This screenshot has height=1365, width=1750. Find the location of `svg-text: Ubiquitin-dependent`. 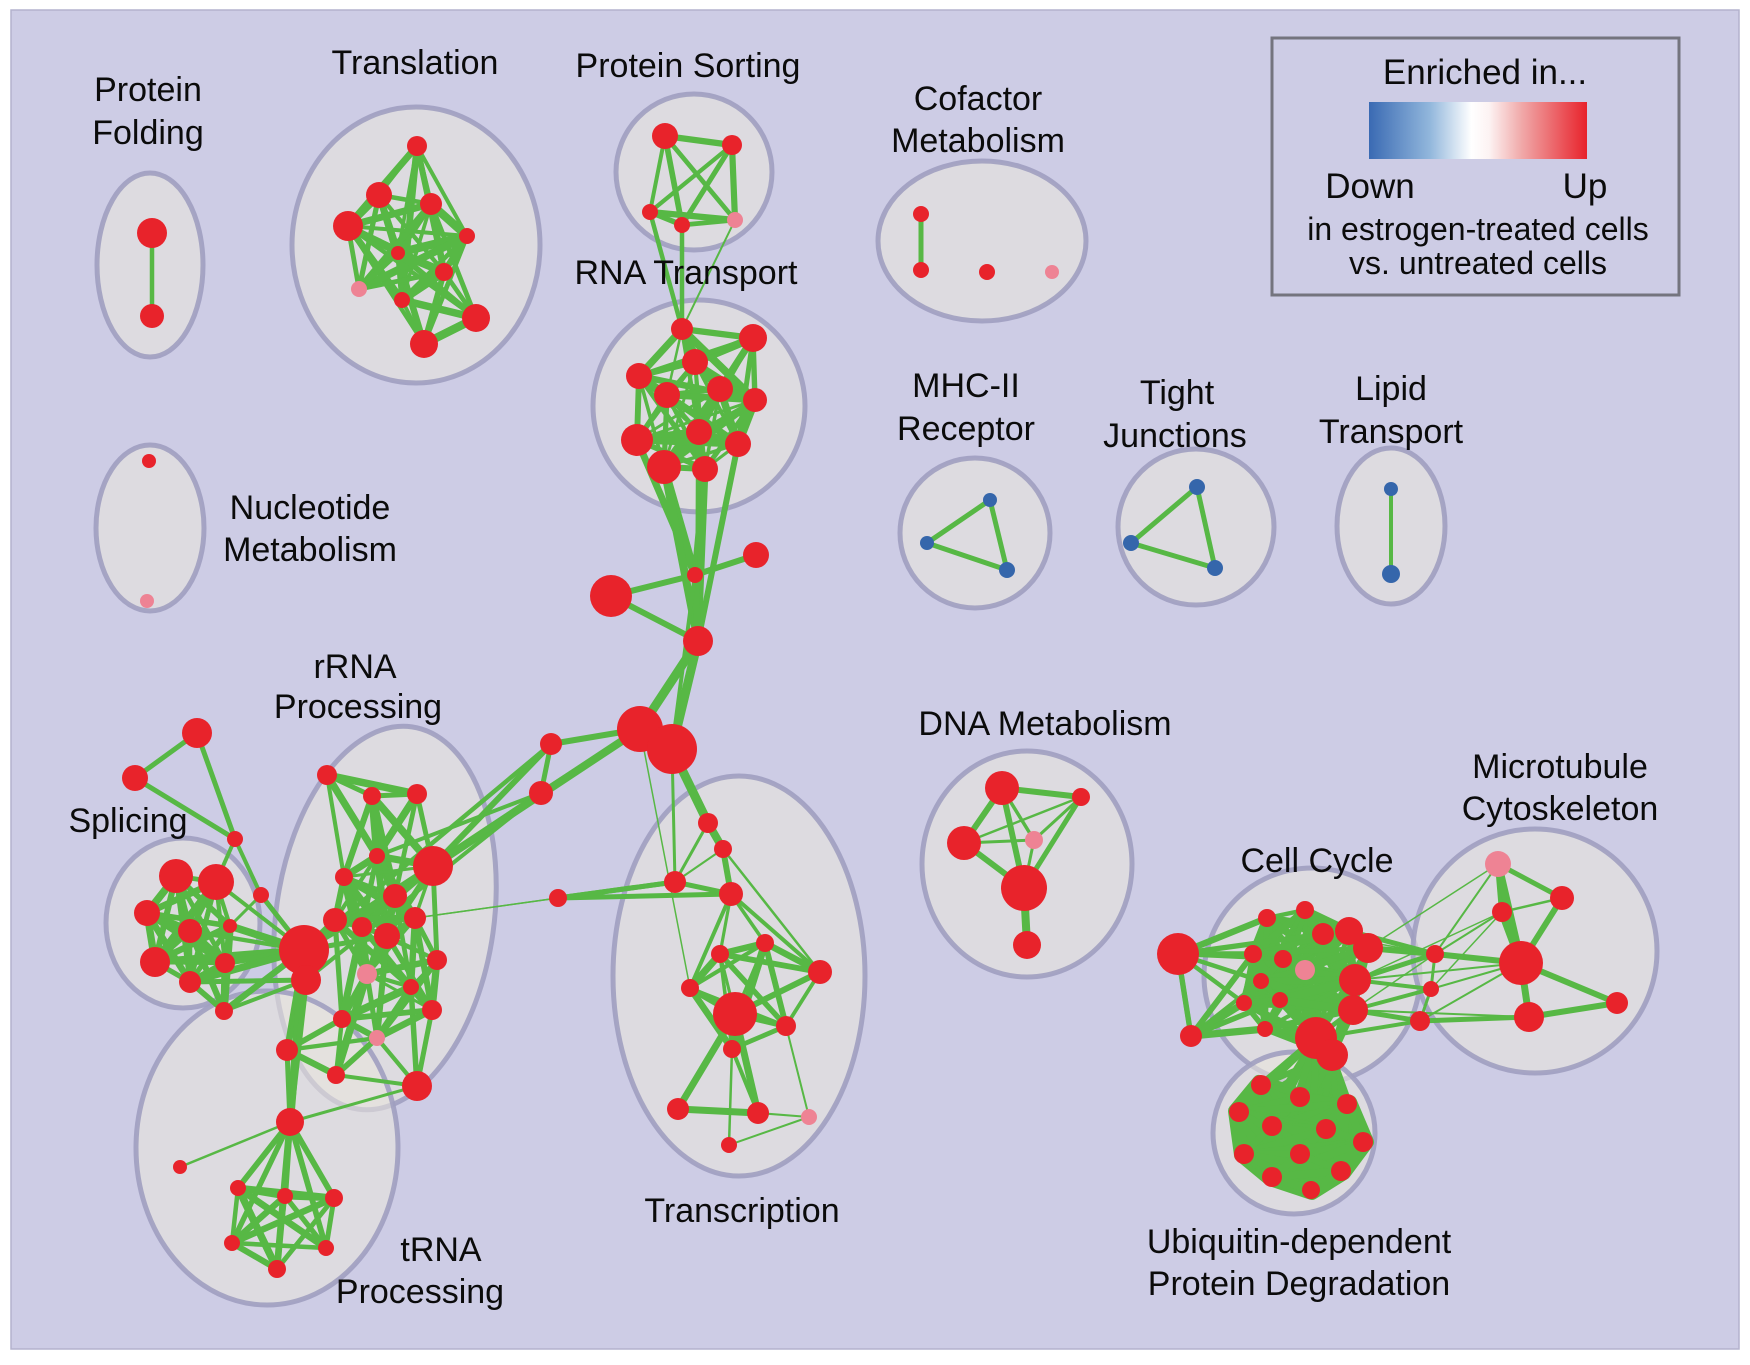

svg-text: Ubiquitin-dependent is located at coordinates (1299, 1242).